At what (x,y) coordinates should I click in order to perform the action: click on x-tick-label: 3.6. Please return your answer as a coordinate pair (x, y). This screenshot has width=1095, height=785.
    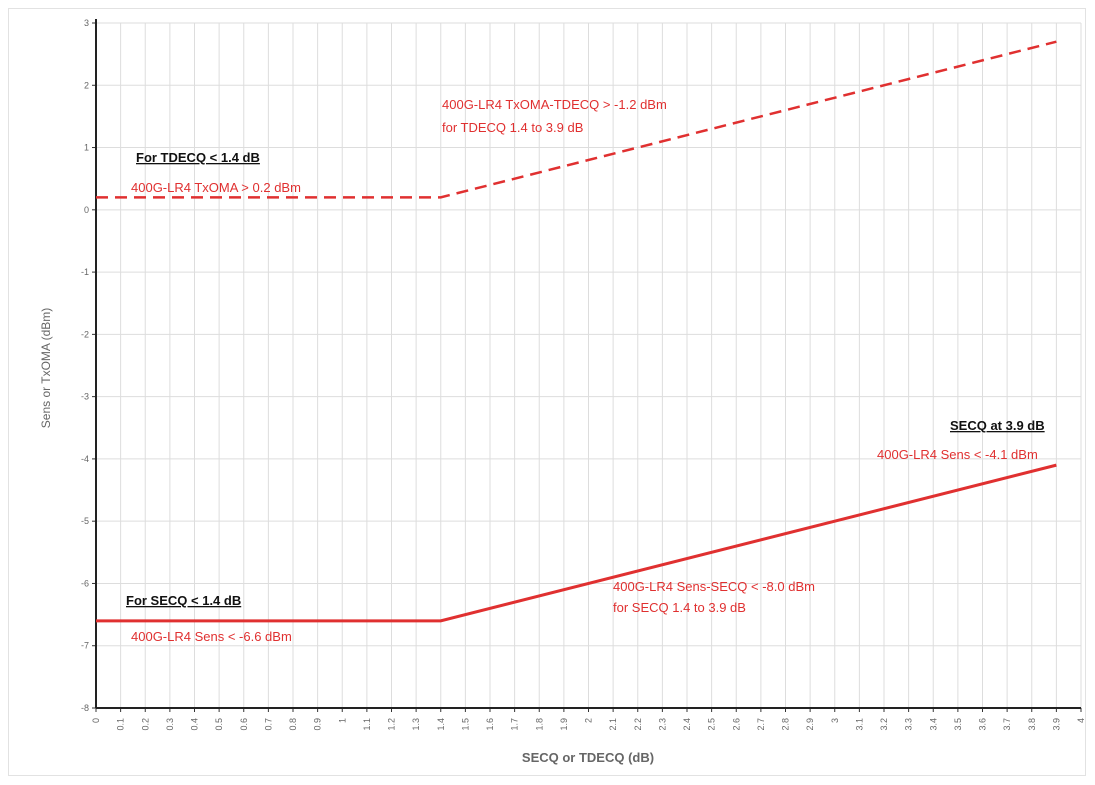
    Looking at the image, I should click on (983, 724).